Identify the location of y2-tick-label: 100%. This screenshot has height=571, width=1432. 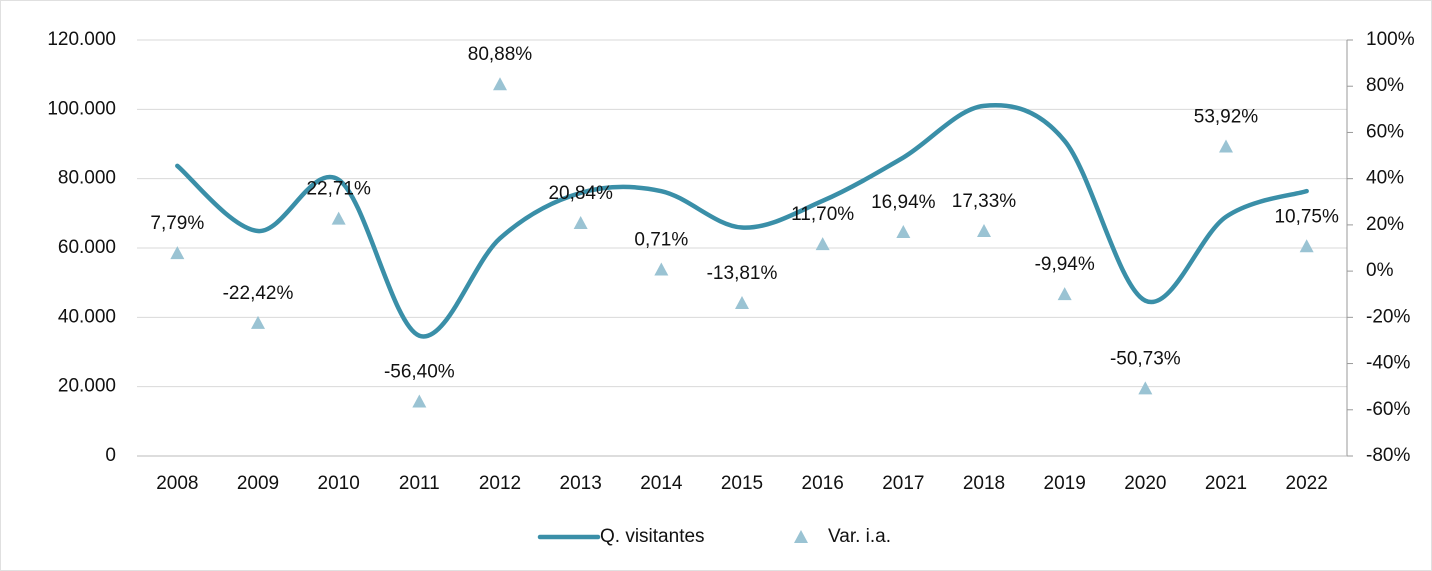
(1390, 39).